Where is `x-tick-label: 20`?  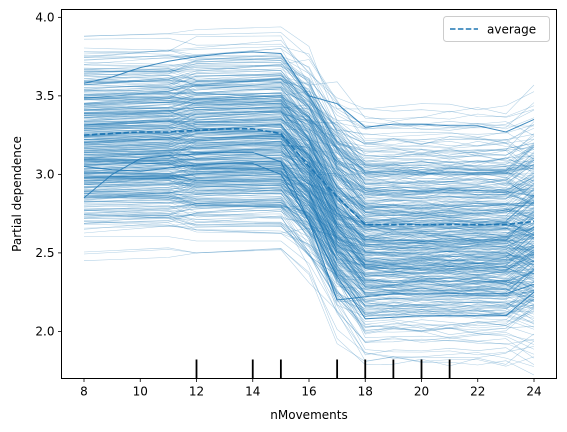
x-tick-label: 20 is located at coordinates (421, 392).